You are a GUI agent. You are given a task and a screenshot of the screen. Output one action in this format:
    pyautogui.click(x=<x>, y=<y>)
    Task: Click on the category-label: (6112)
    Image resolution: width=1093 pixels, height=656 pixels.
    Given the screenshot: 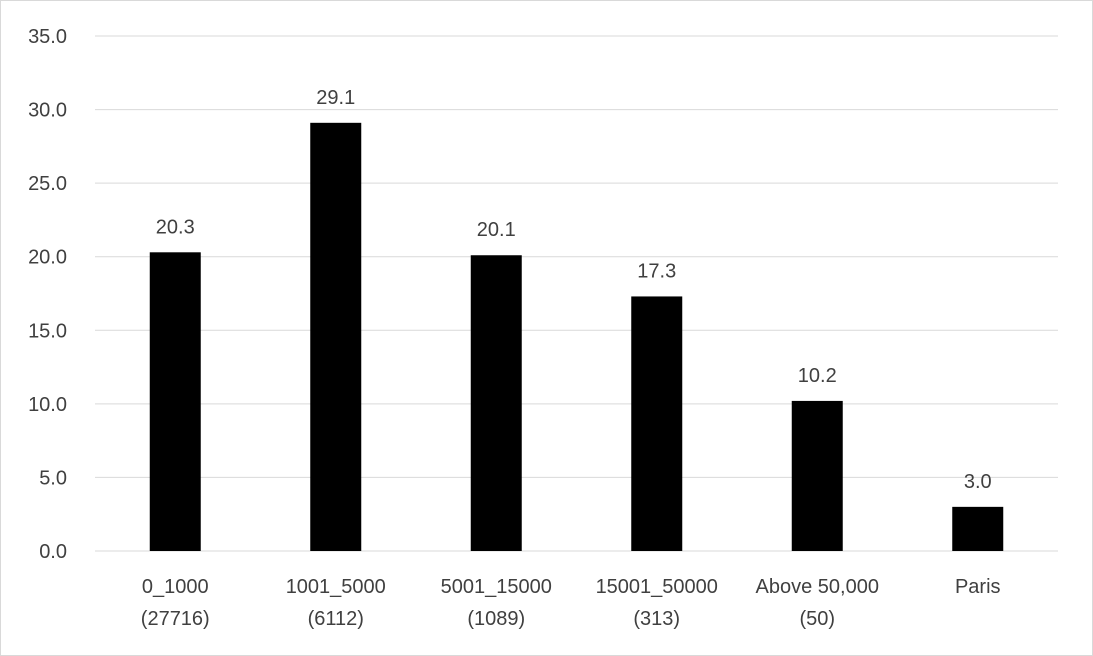 What is the action you would take?
    pyautogui.click(x=336, y=619)
    